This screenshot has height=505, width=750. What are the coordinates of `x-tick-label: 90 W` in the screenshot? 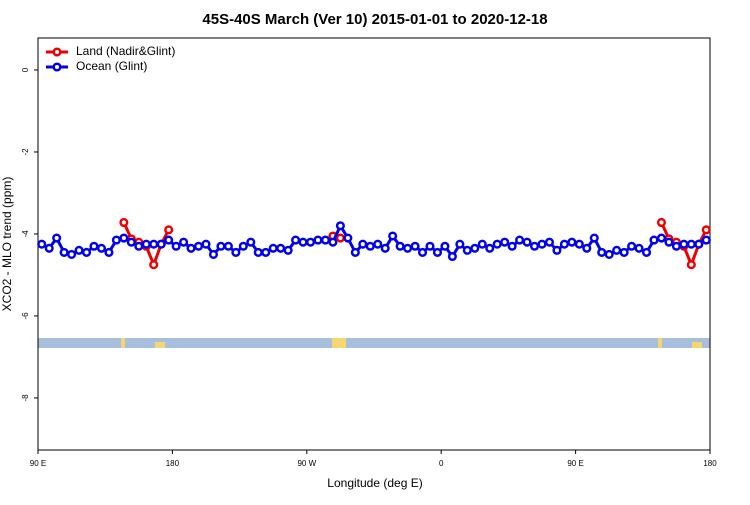 It's located at (306, 463).